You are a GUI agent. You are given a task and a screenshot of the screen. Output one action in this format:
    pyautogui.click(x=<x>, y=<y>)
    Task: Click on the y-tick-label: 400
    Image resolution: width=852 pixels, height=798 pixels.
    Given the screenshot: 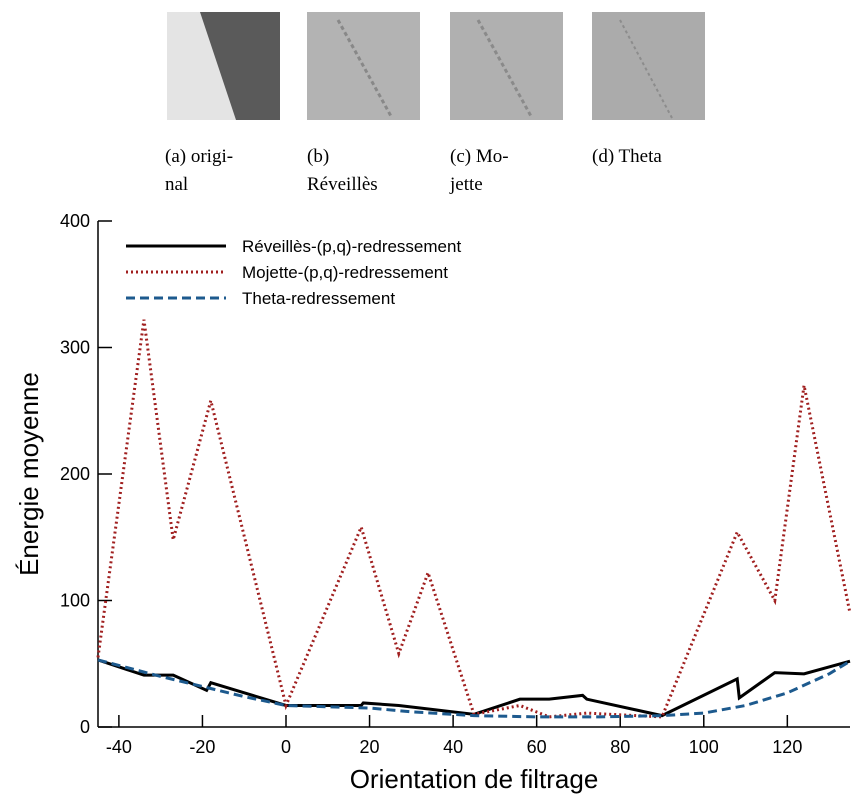 What is the action you would take?
    pyautogui.click(x=75, y=221)
    